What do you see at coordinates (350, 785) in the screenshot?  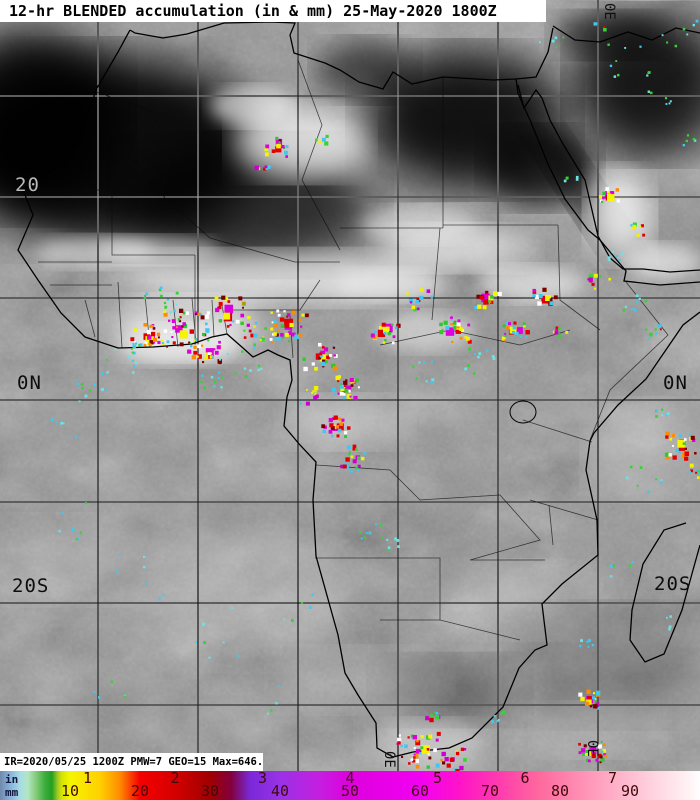 I see `colorbar: 1 2 3 4 5 6 7 10 20 30 40 50 60 70 80 90 in mm` at bounding box center [350, 785].